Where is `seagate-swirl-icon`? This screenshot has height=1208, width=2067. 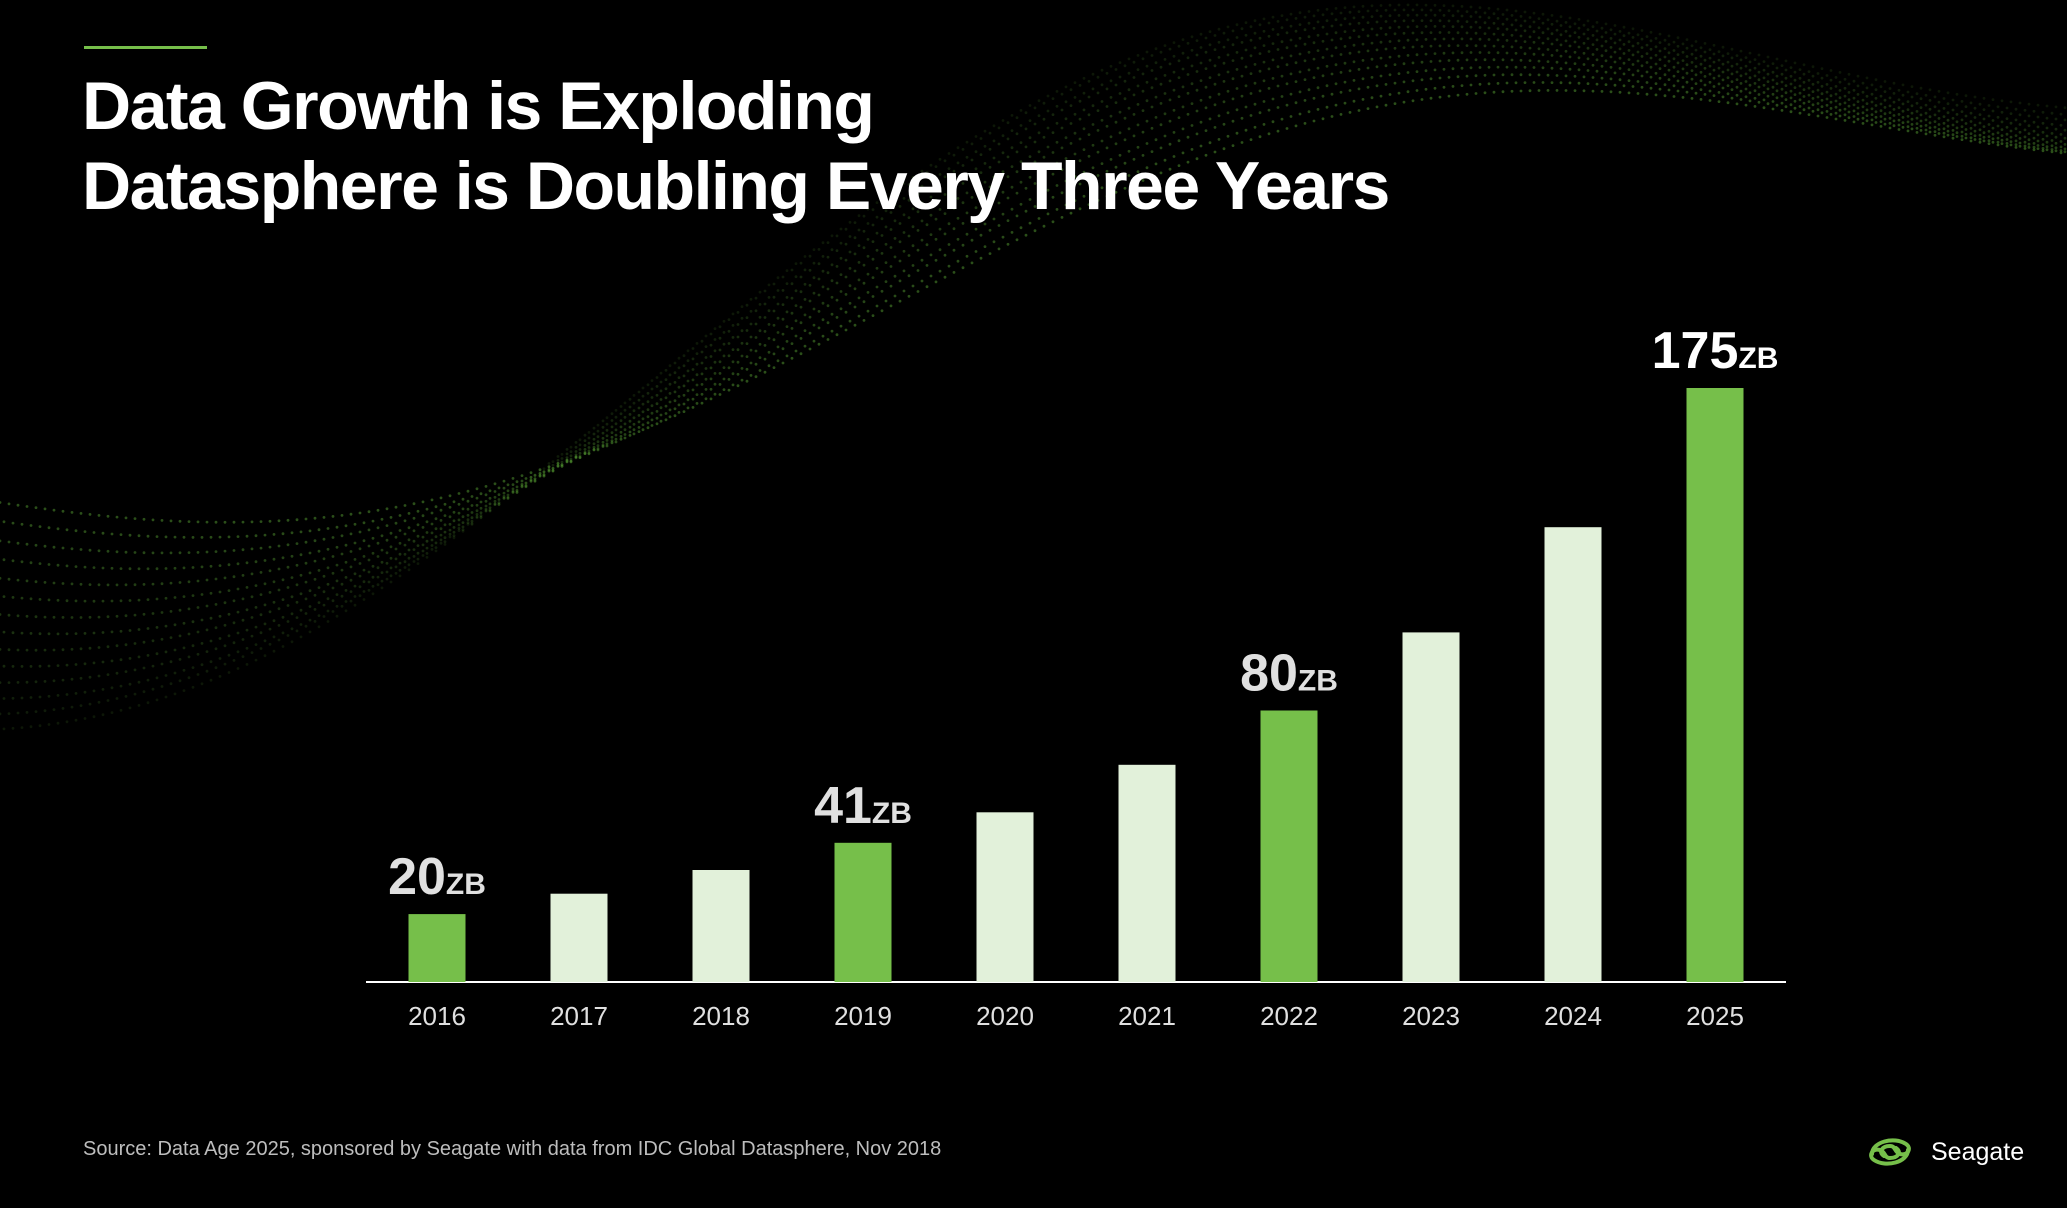
seagate-swirl-icon is located at coordinates (1890, 1152).